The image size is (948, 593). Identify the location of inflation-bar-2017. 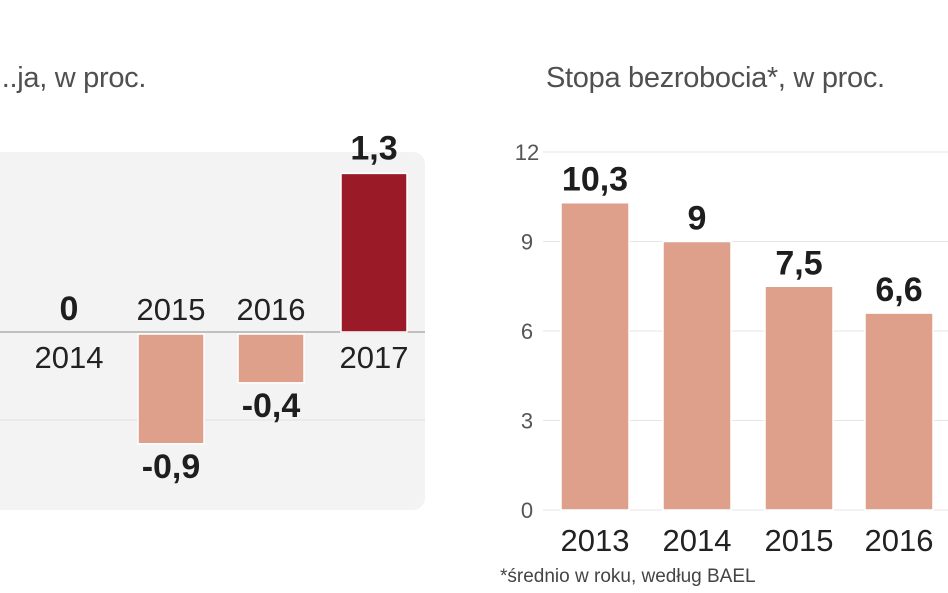
(374, 252).